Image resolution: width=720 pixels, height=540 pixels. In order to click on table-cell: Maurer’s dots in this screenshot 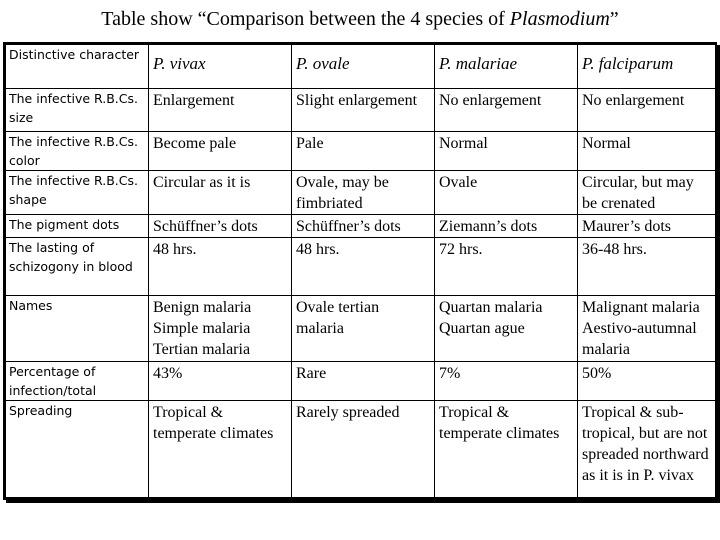, I will do `click(646, 226)`.